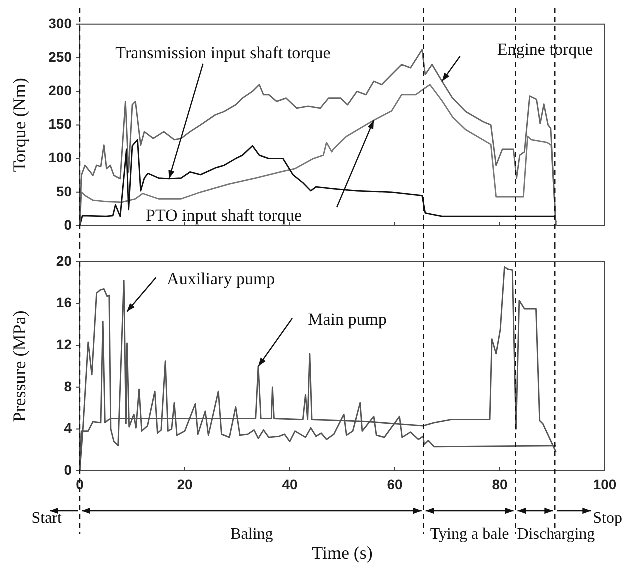 This screenshot has height=573, width=633. Describe the element at coordinates (60, 23) in the screenshot. I see `y-tick-label: 300` at that location.